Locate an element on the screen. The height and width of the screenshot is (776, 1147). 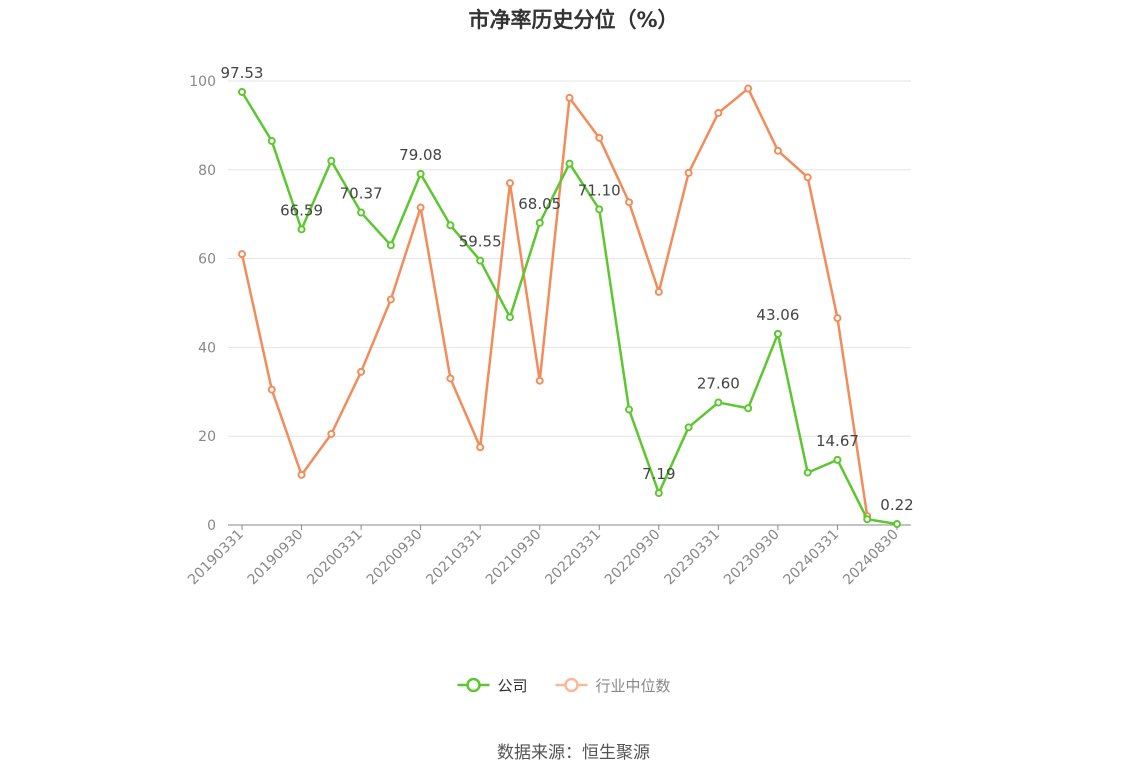
y-tick-label: 20 is located at coordinates (207, 437).